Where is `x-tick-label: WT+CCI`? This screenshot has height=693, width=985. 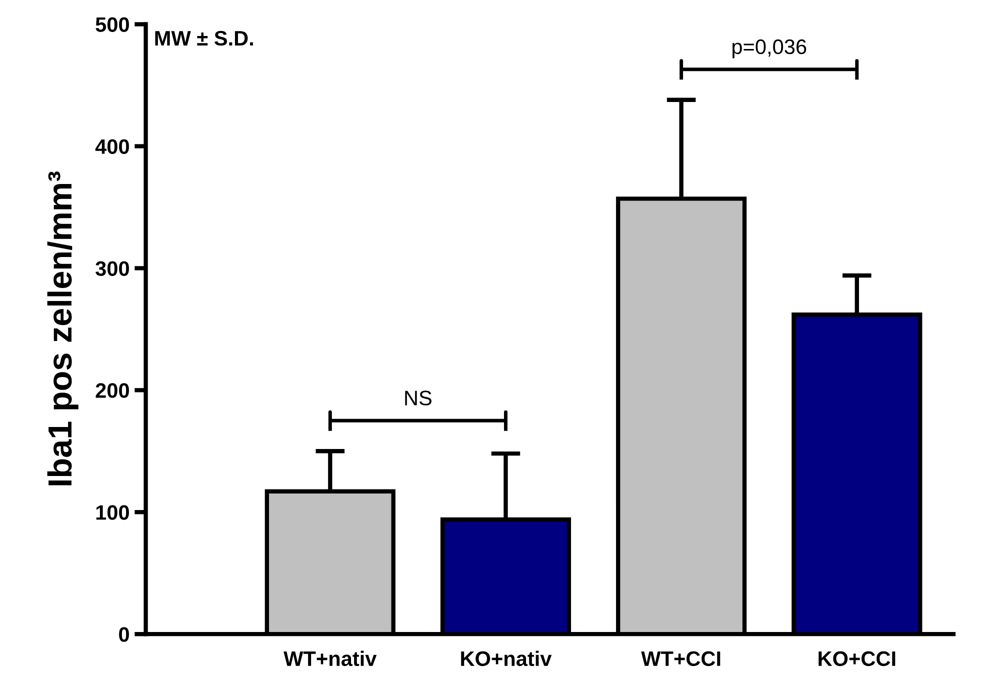
x-tick-label: WT+CCI is located at coordinates (680, 658).